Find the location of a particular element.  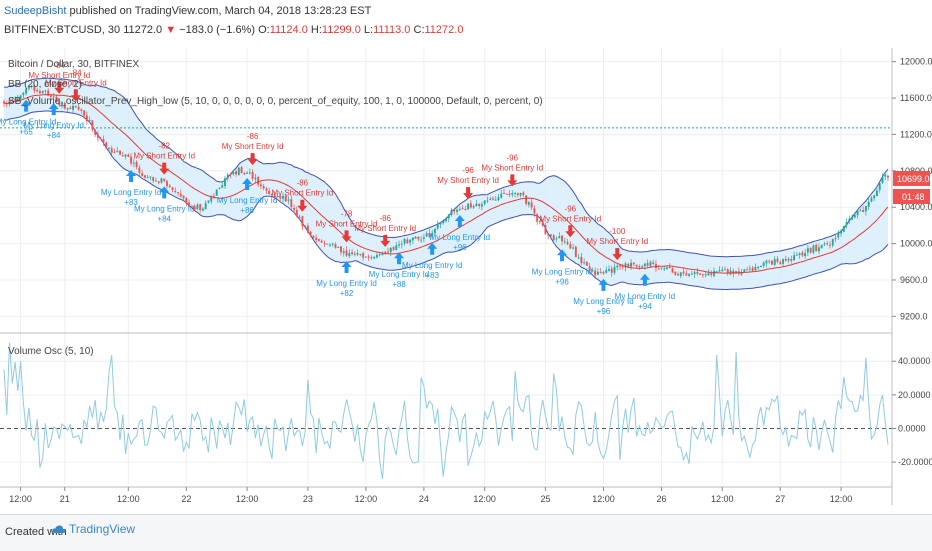

author-link: SudeepBisht is located at coordinates (35, 11).